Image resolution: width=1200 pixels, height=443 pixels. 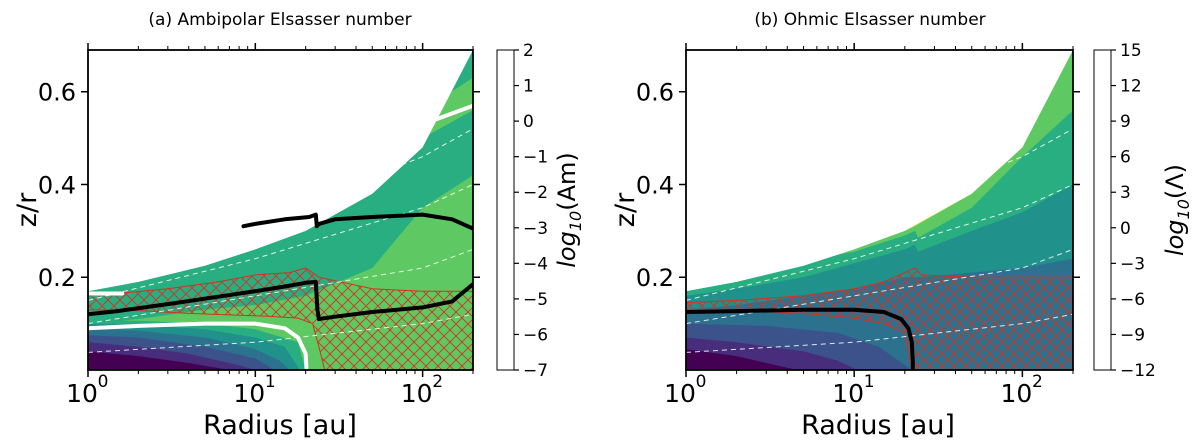 I want to click on panel-b-xlabel: Radius [au], so click(x=878, y=425).